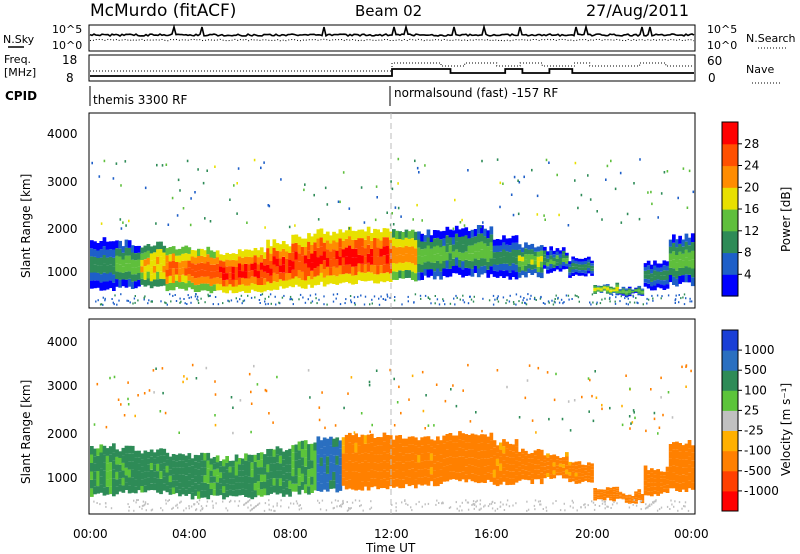 The height and width of the screenshot is (554, 800). Describe the element at coordinates (392, 68) in the screenshot. I see `freq-panel` at that location.